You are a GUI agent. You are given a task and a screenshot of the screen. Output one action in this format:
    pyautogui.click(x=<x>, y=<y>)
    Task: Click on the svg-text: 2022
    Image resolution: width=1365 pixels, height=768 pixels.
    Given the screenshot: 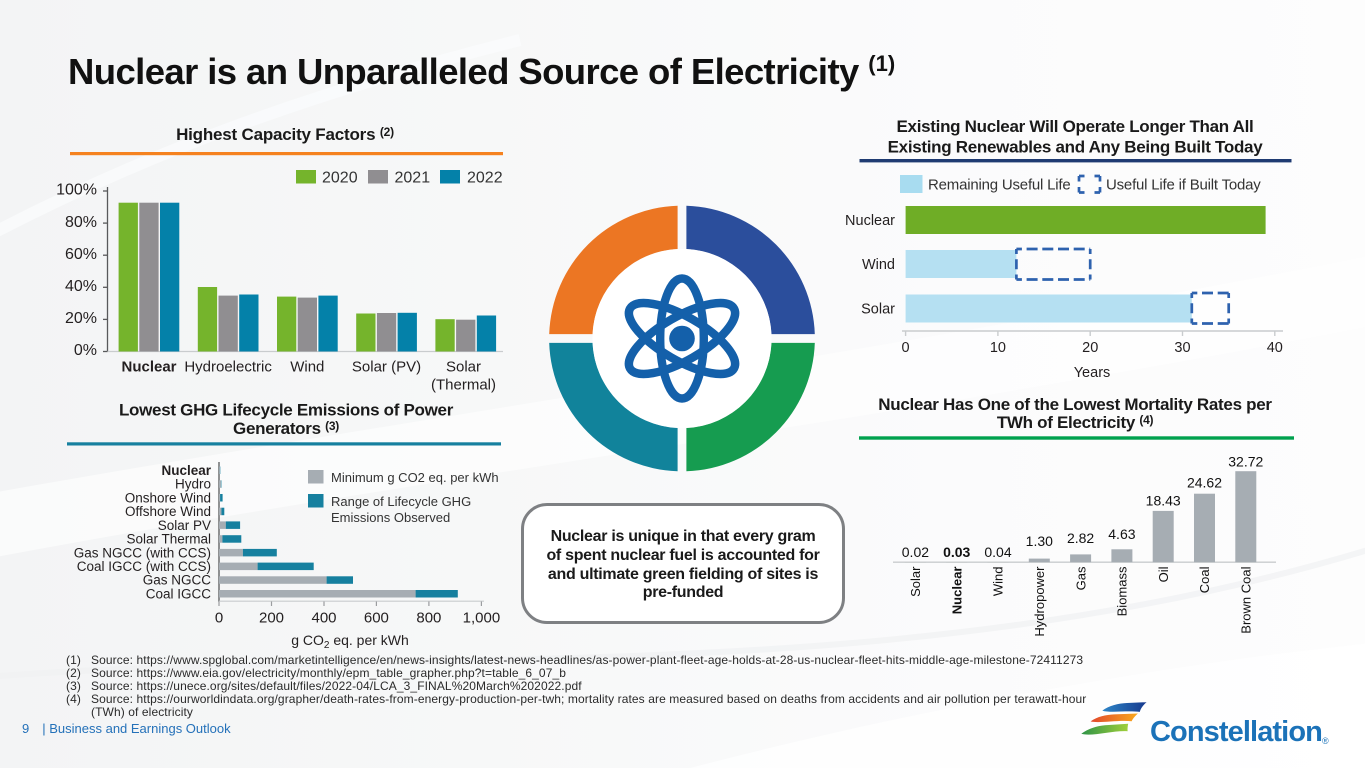 What is the action you would take?
    pyautogui.click(x=485, y=178)
    